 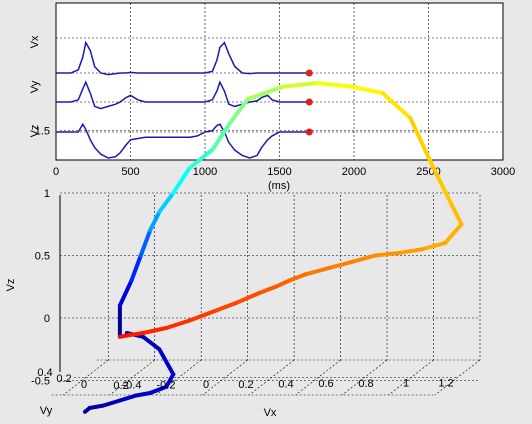 What do you see at coordinates (206, 385) in the screenshot?
I see `x-tick-label: 0` at bounding box center [206, 385].